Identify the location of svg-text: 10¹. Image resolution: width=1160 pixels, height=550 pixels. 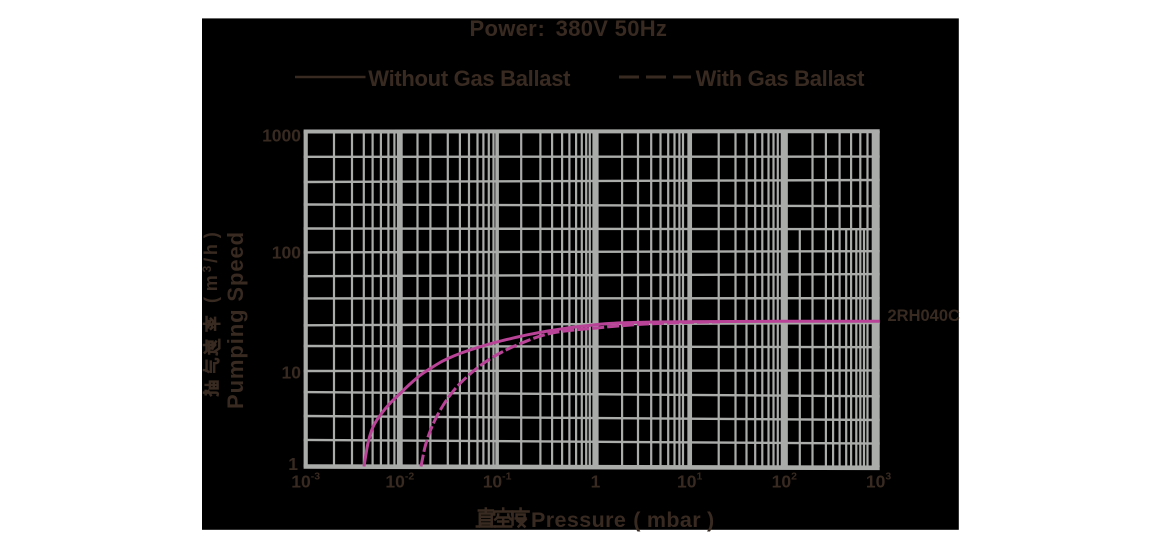
(689, 480).